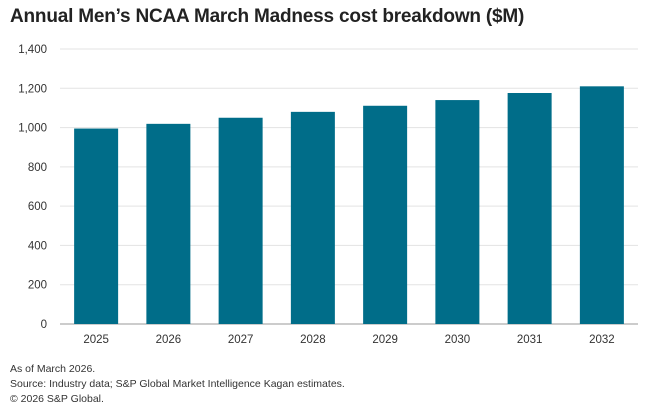 This screenshot has width=660, height=416. What do you see at coordinates (37, 168) in the screenshot?
I see `y-tick-label: 800` at bounding box center [37, 168].